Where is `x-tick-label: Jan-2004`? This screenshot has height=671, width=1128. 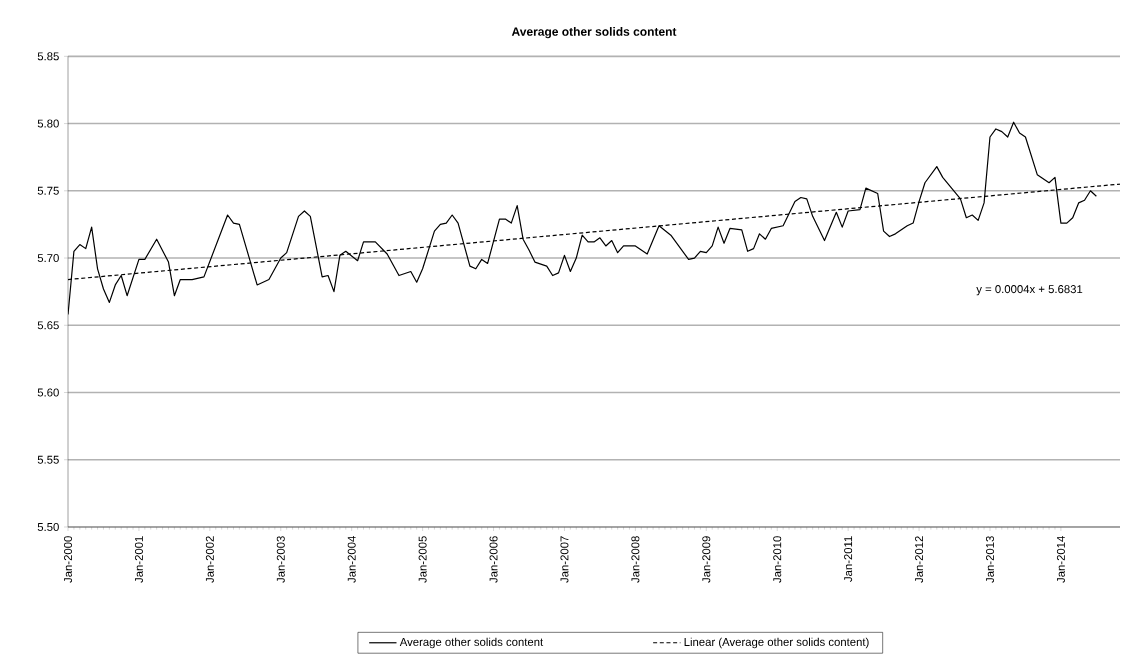 x-tick-label: Jan-2004 is located at coordinates (351, 559).